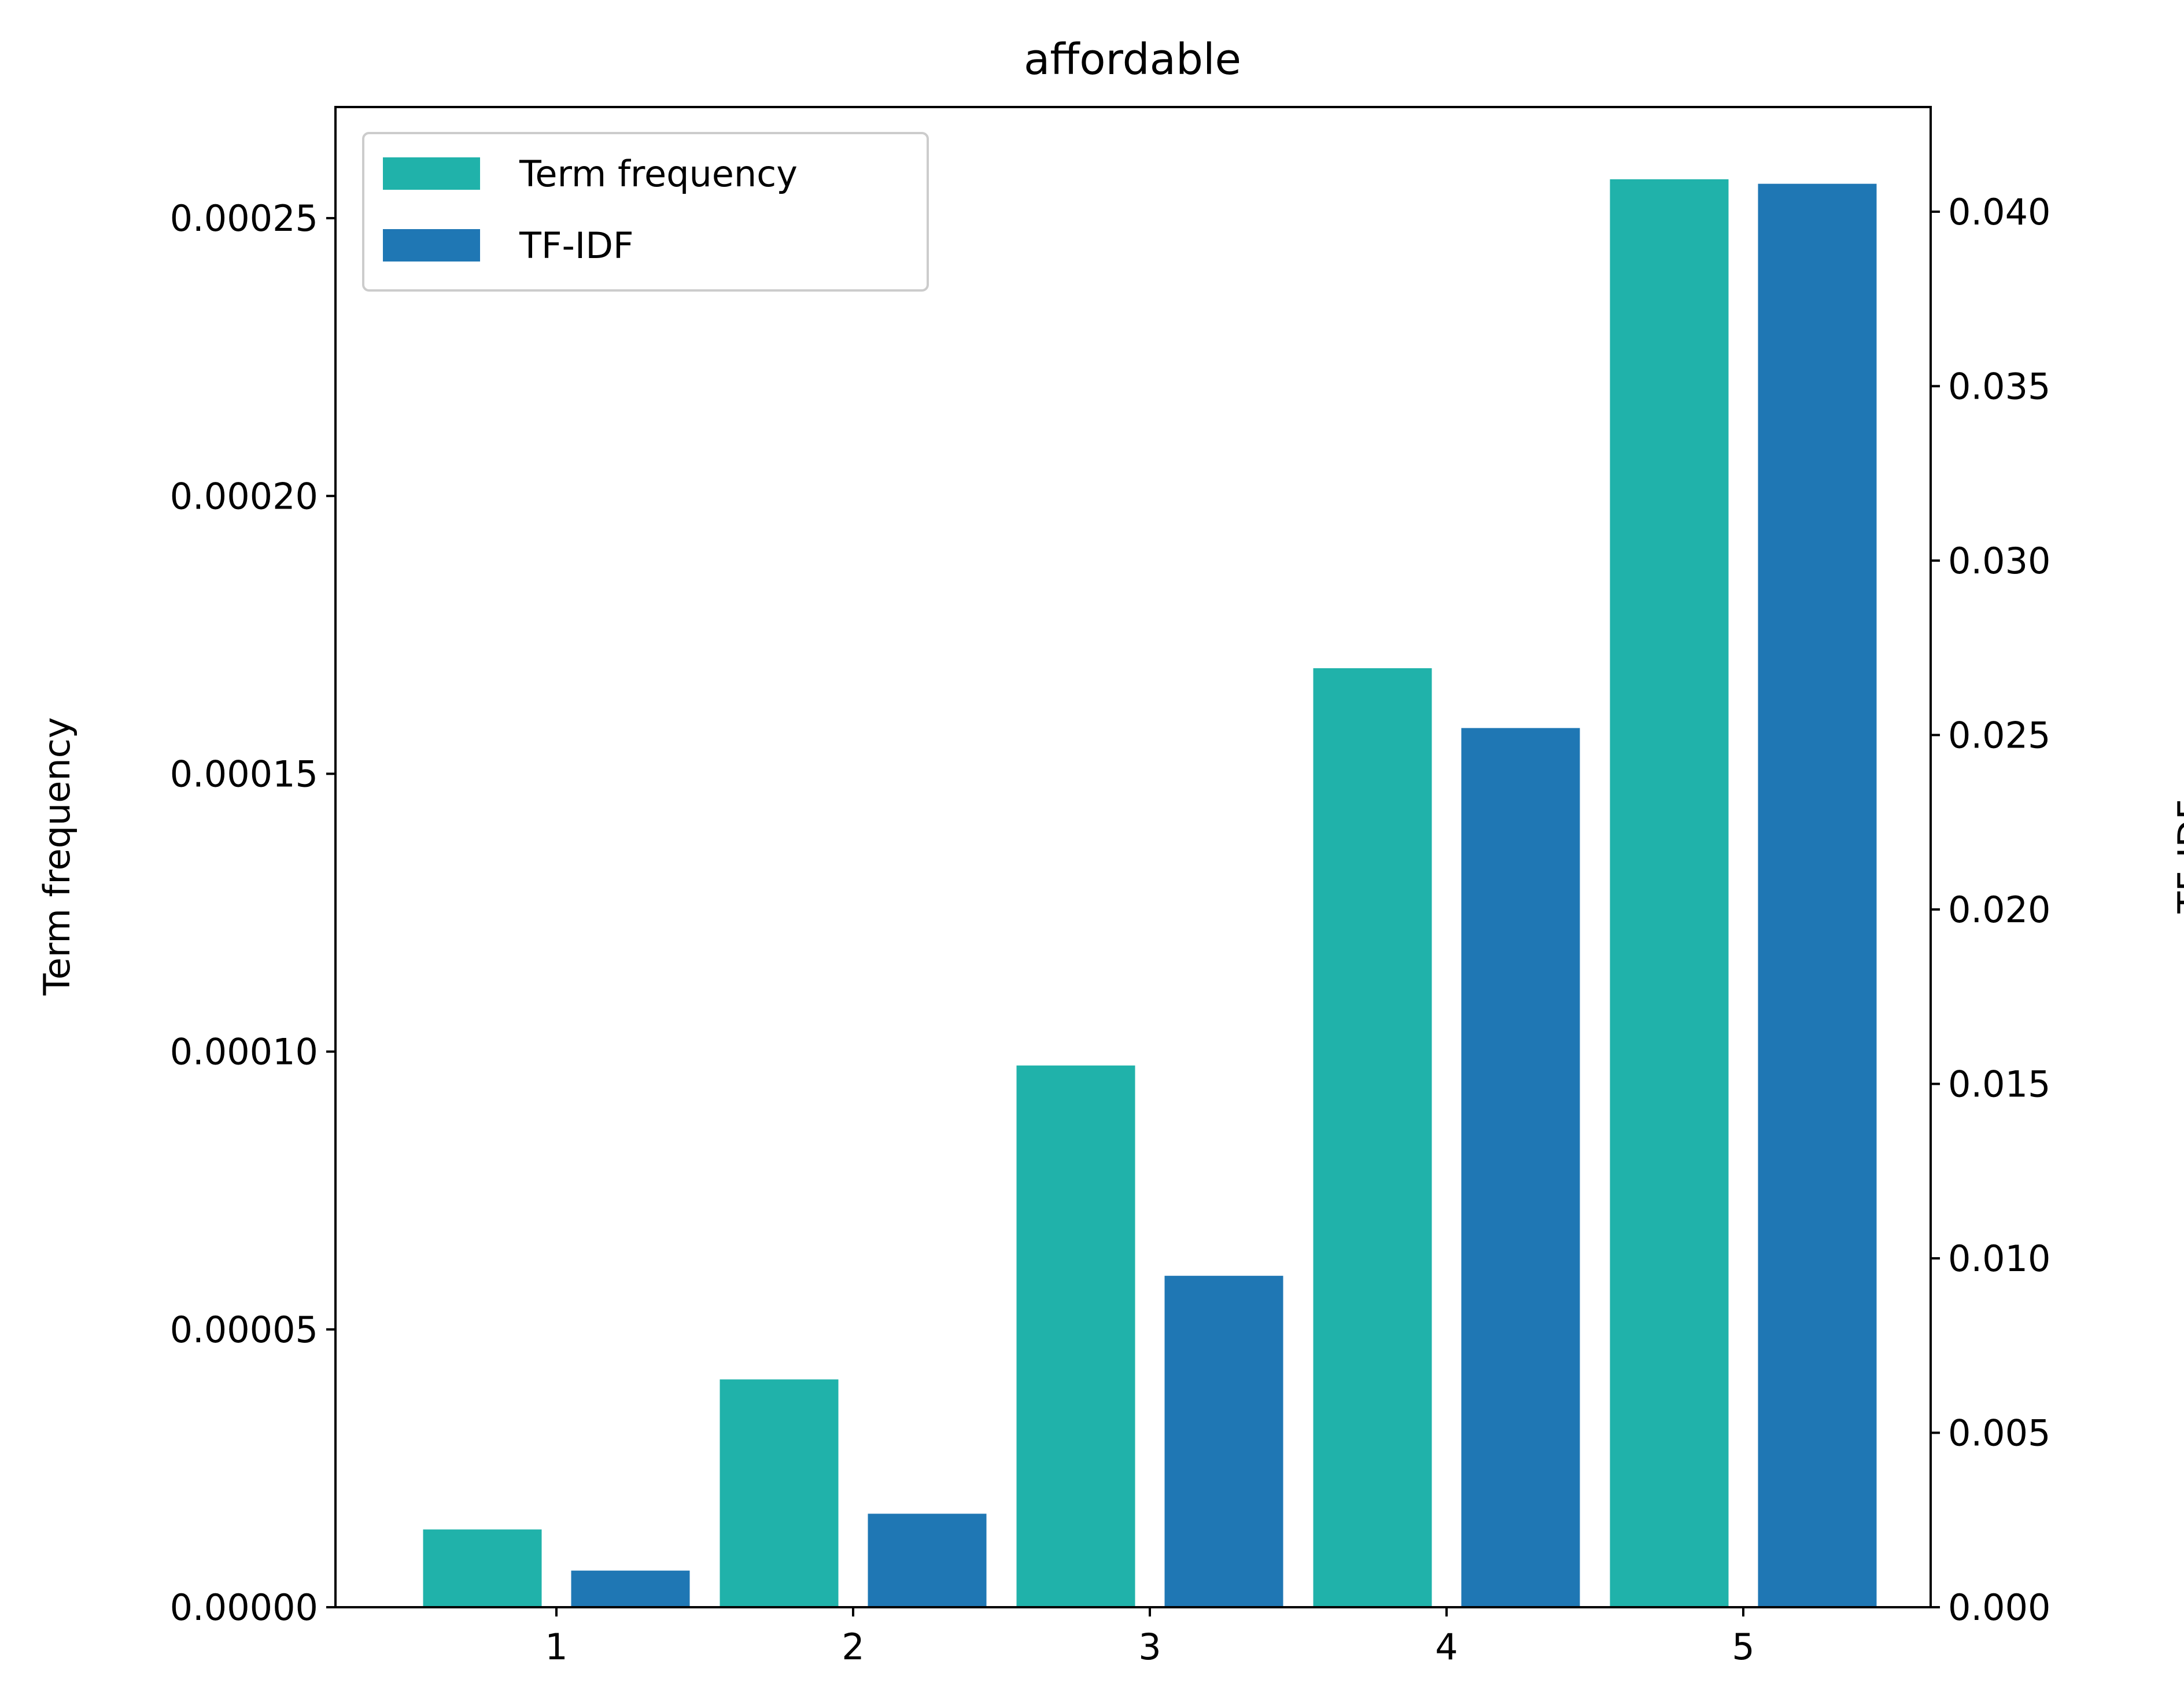 Image resolution: width=2184 pixels, height=1705 pixels. I want to click on left-y-tick-label: 0.00025, so click(244, 218).